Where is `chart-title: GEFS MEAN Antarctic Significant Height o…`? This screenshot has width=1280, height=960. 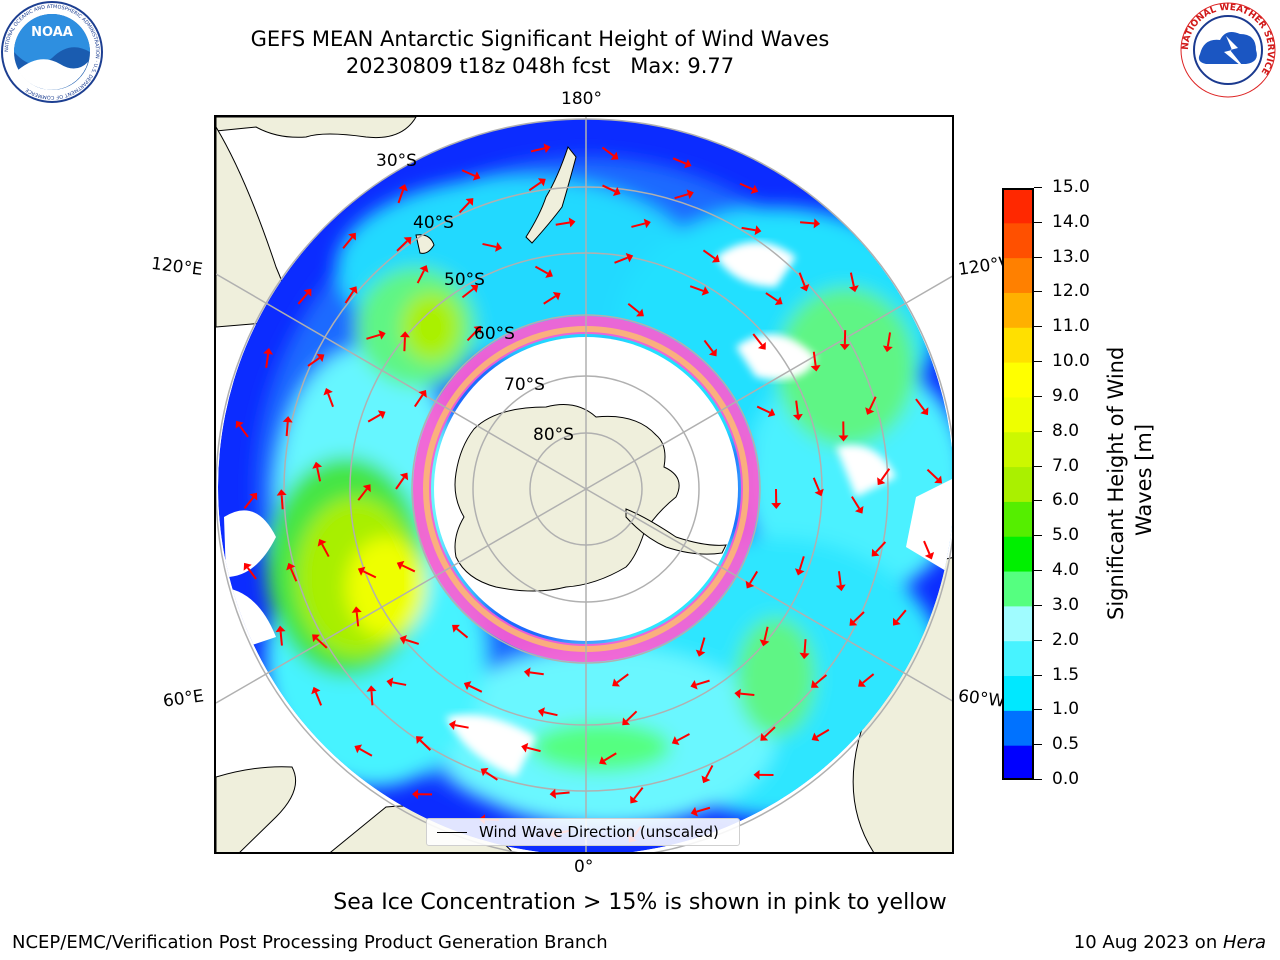 chart-title: GEFS MEAN Antarctic Significant Height o… is located at coordinates (540, 39).